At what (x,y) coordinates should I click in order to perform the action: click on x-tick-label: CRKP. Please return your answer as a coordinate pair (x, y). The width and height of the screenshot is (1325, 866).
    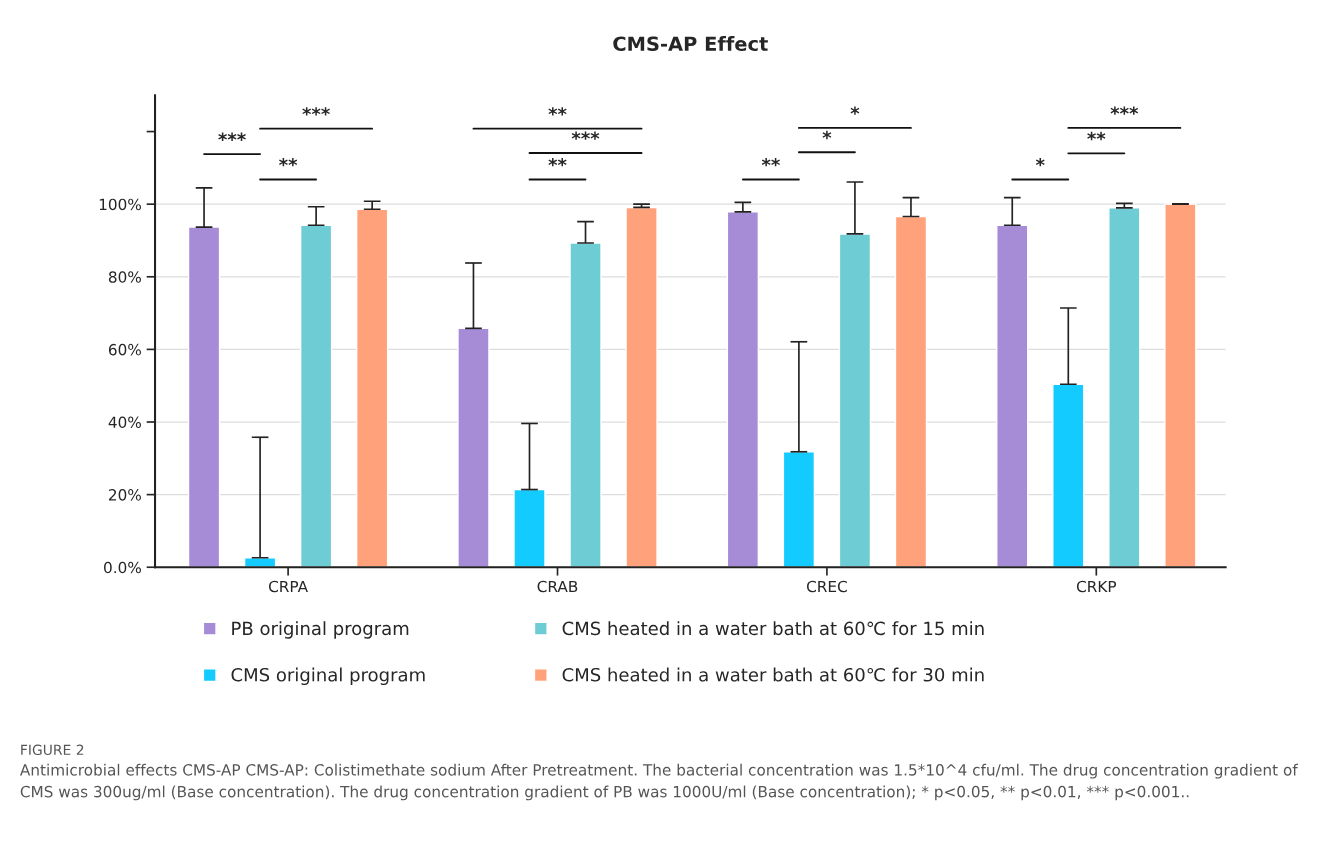
    Looking at the image, I should click on (1096, 586).